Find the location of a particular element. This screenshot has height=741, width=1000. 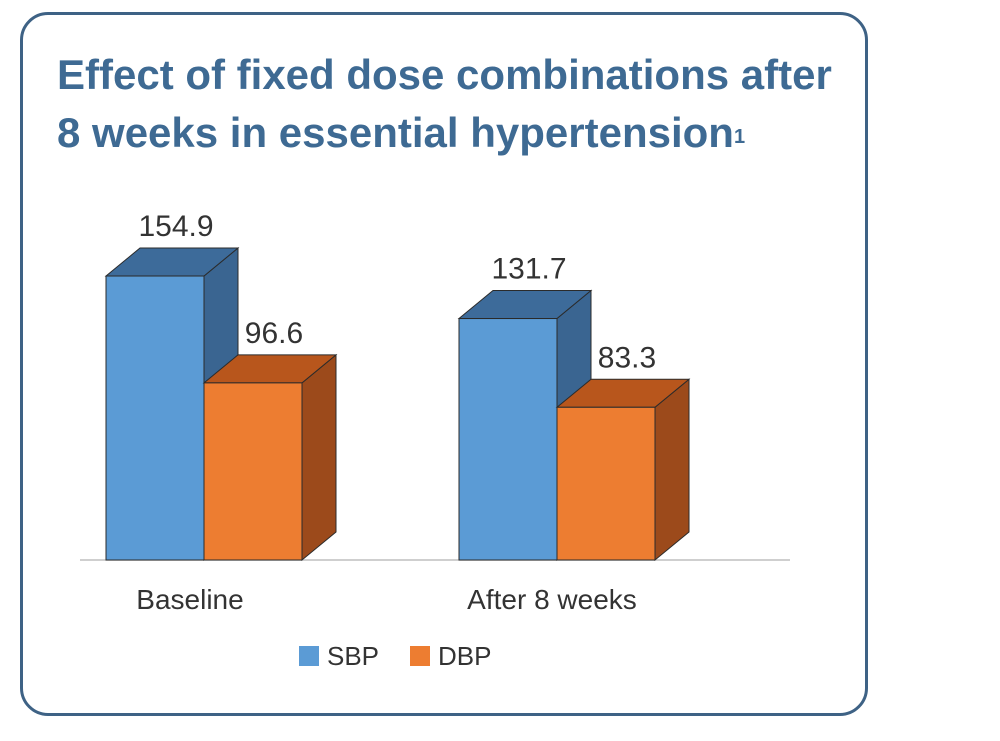

bar-side-dbp-baseline is located at coordinates (319, 457).